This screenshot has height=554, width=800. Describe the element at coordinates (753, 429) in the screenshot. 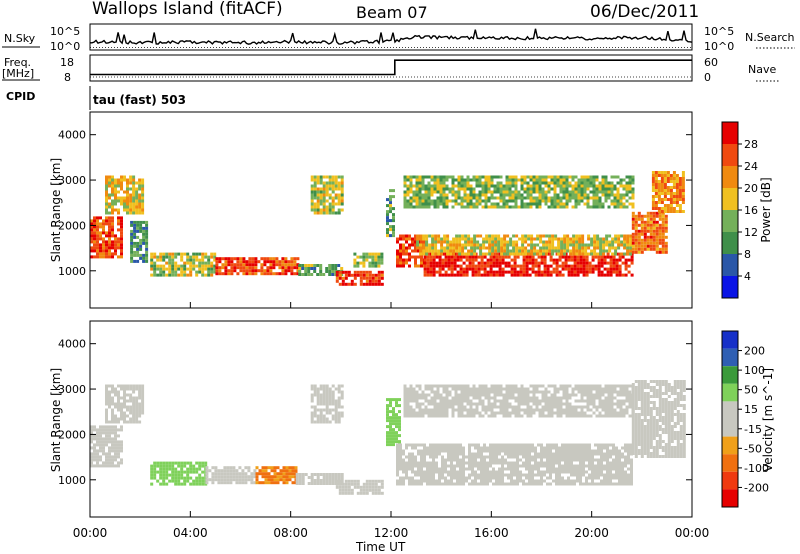

I see `velocity-colorbar-tick: -15` at that location.